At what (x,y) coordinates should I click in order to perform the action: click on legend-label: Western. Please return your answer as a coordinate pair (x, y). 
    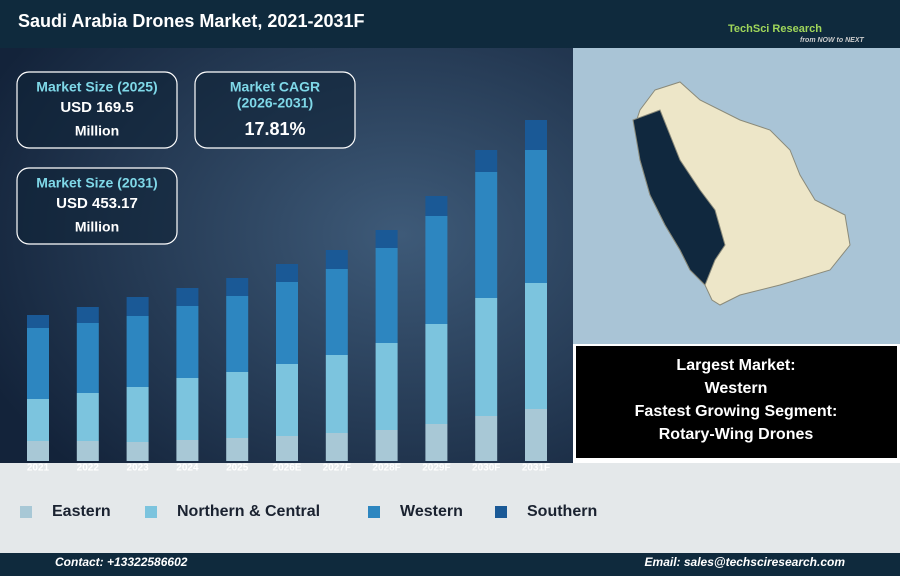
    Looking at the image, I should click on (431, 511).